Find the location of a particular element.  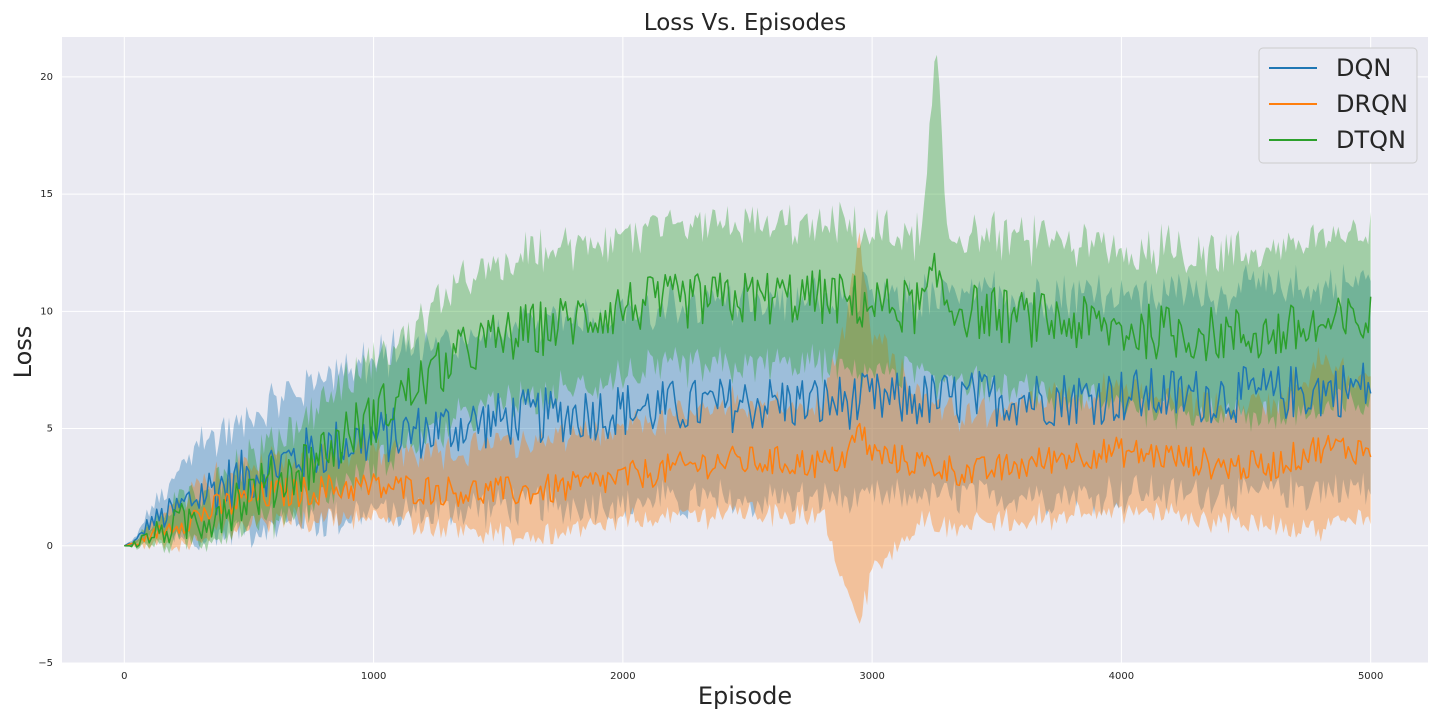

x-tick-label: 0 is located at coordinates (124, 676).